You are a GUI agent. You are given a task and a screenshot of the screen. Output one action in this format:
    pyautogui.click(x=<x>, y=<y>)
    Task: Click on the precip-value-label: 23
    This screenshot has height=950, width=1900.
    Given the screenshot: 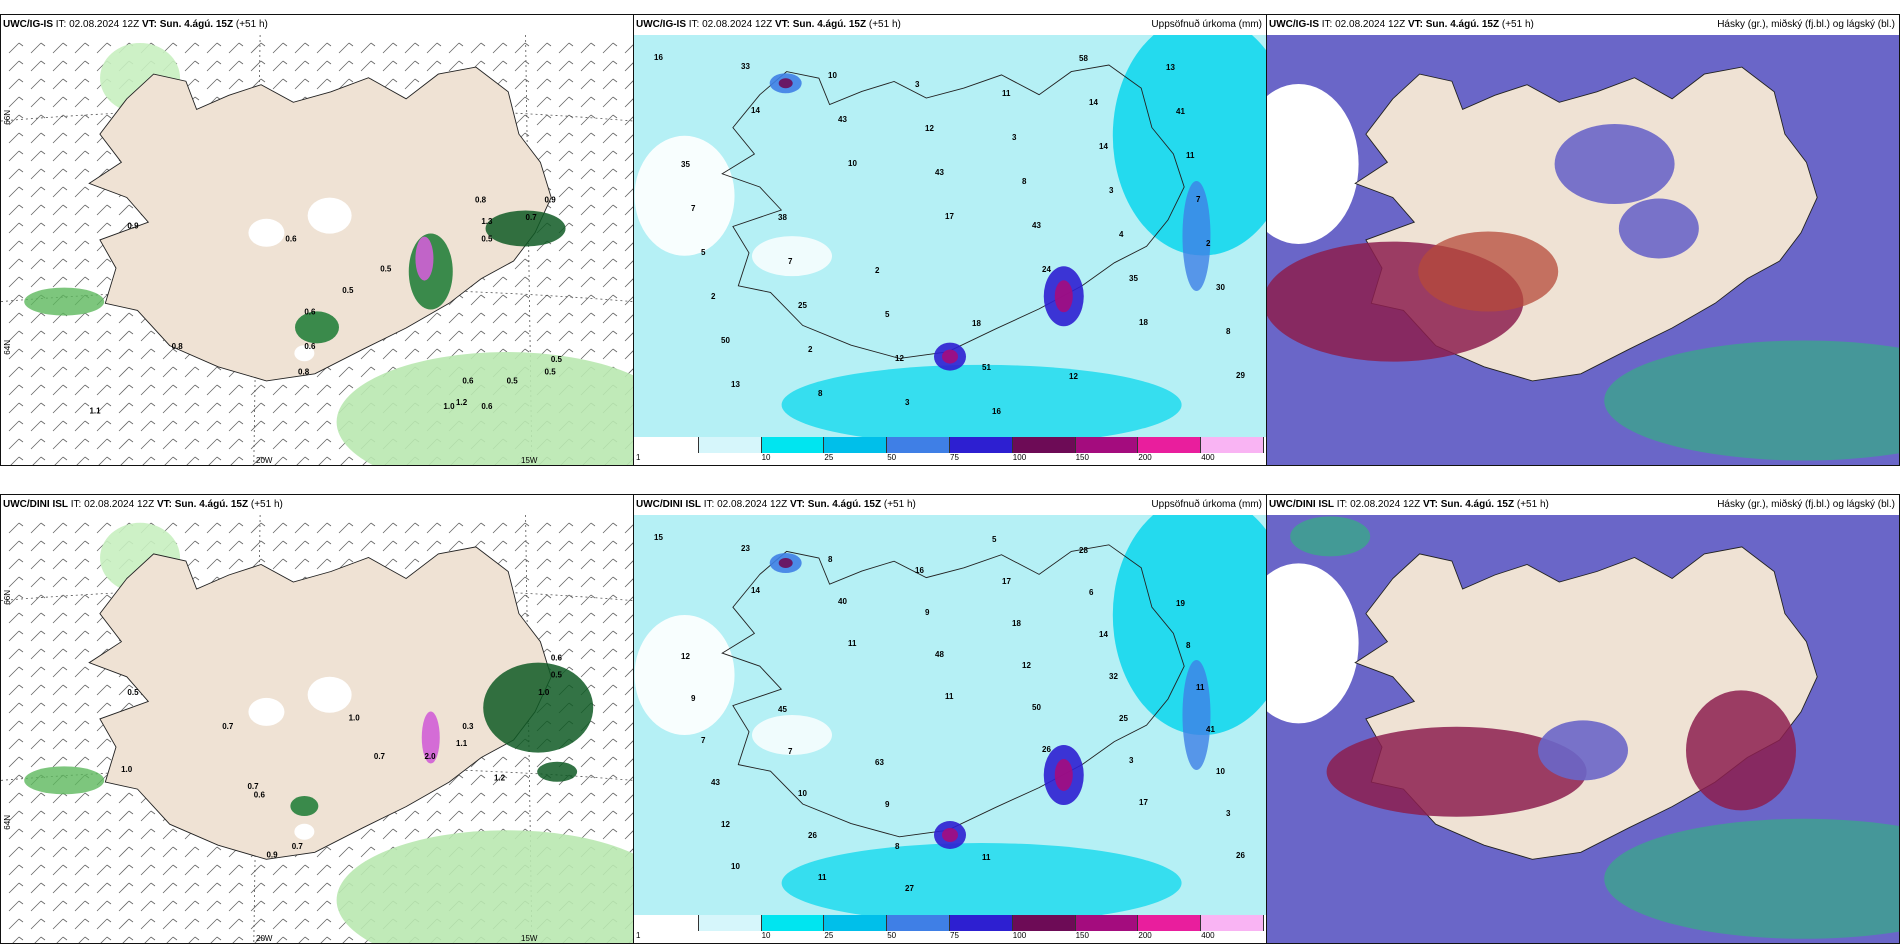 What is the action you would take?
    pyautogui.click(x=745, y=548)
    